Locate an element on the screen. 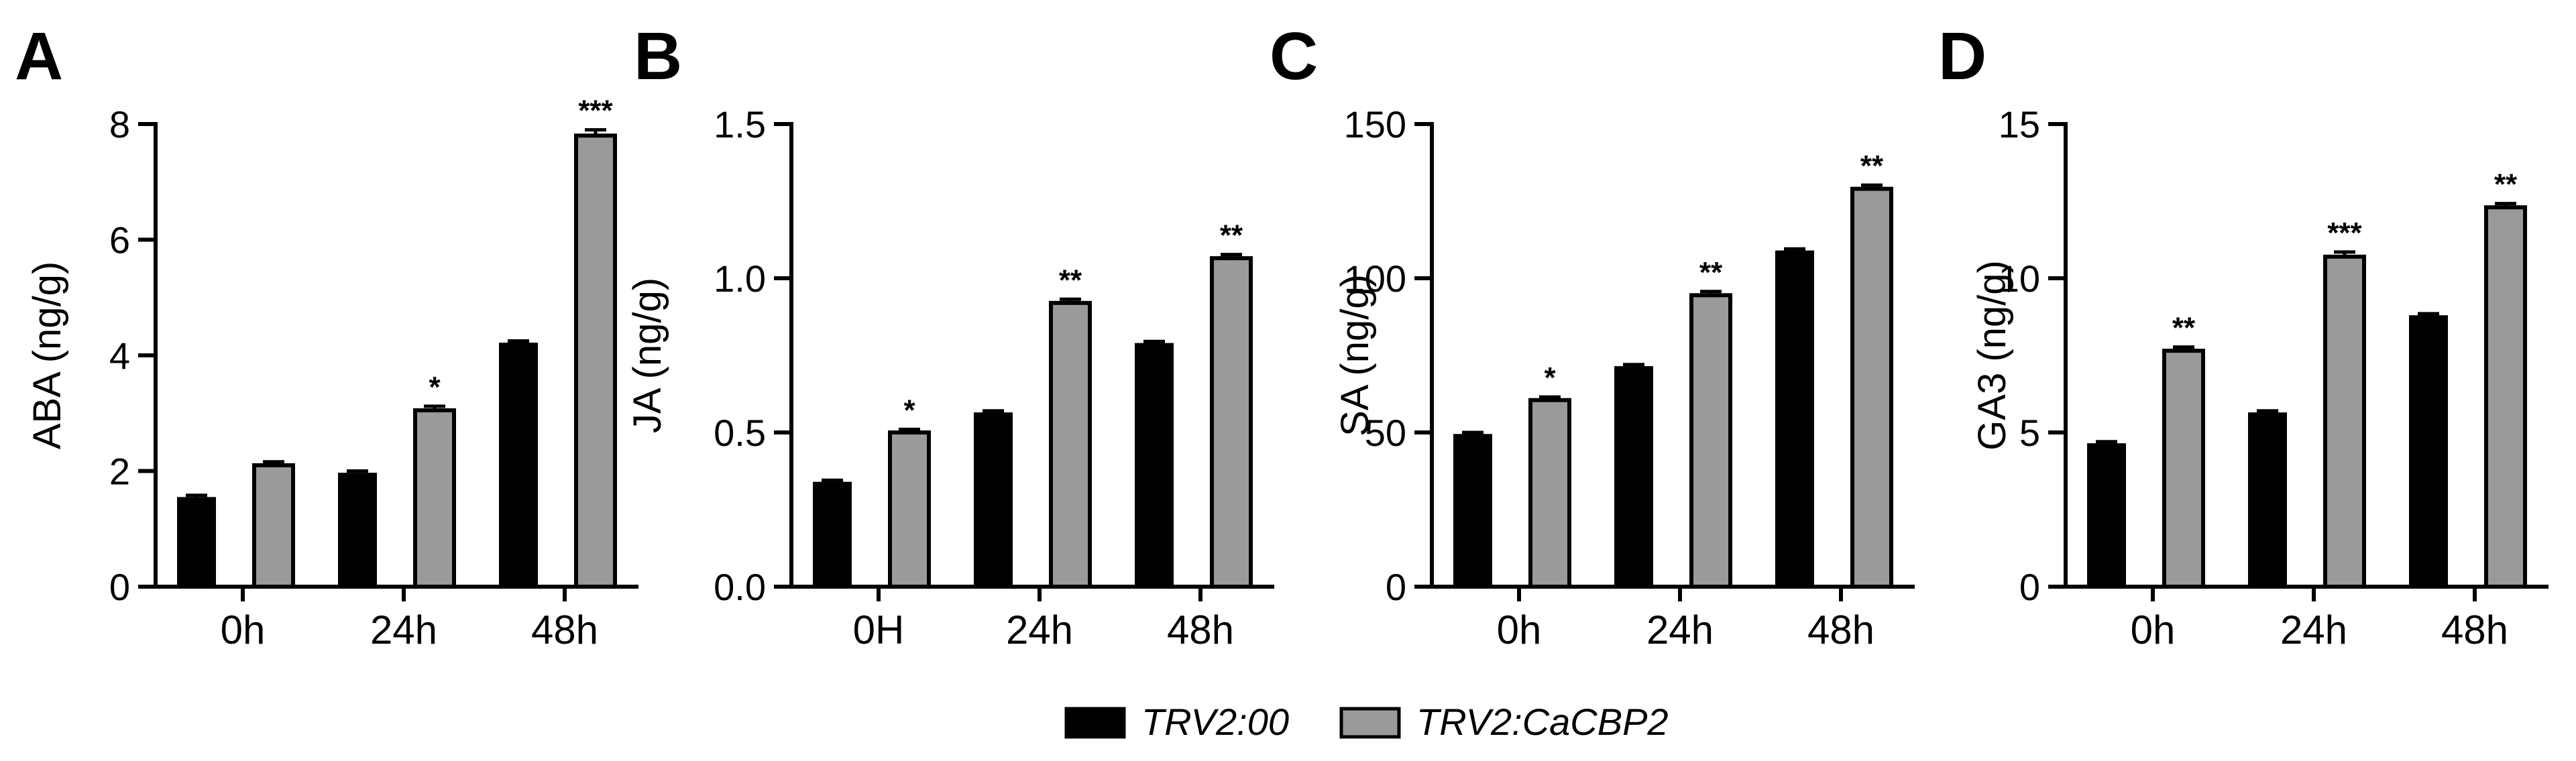 This screenshot has height=761, width=2576. y-axis-label: JA (ng/g) is located at coordinates (647, 355).